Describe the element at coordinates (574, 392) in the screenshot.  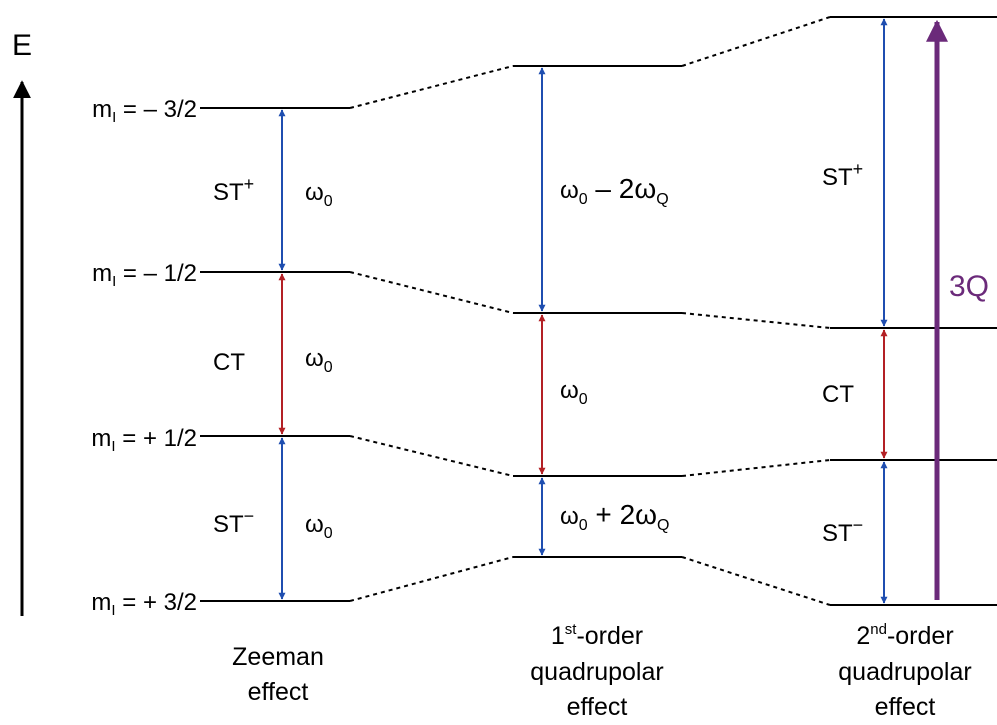
I see `first-order-middle-freq: ω0` at that location.